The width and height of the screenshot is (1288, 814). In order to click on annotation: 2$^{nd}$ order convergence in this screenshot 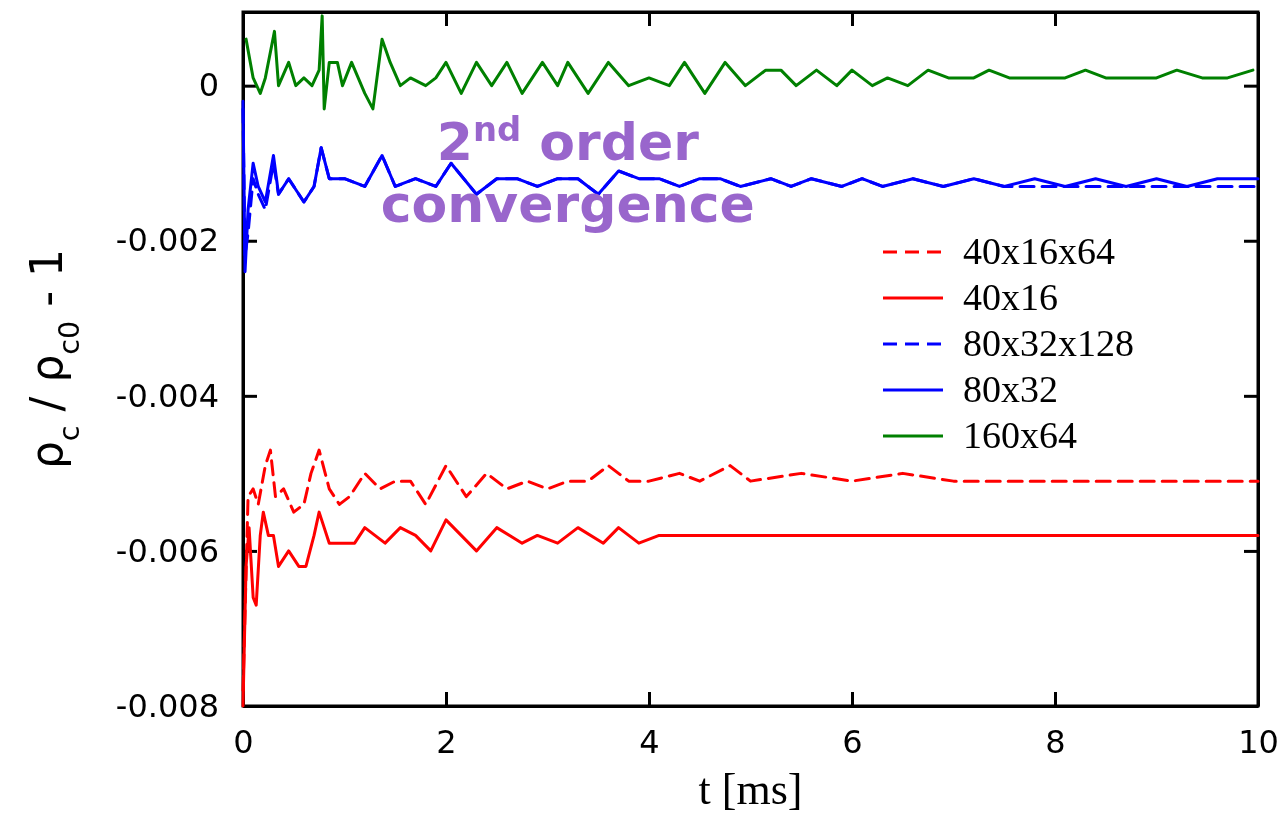, I will do `click(567, 171)`.